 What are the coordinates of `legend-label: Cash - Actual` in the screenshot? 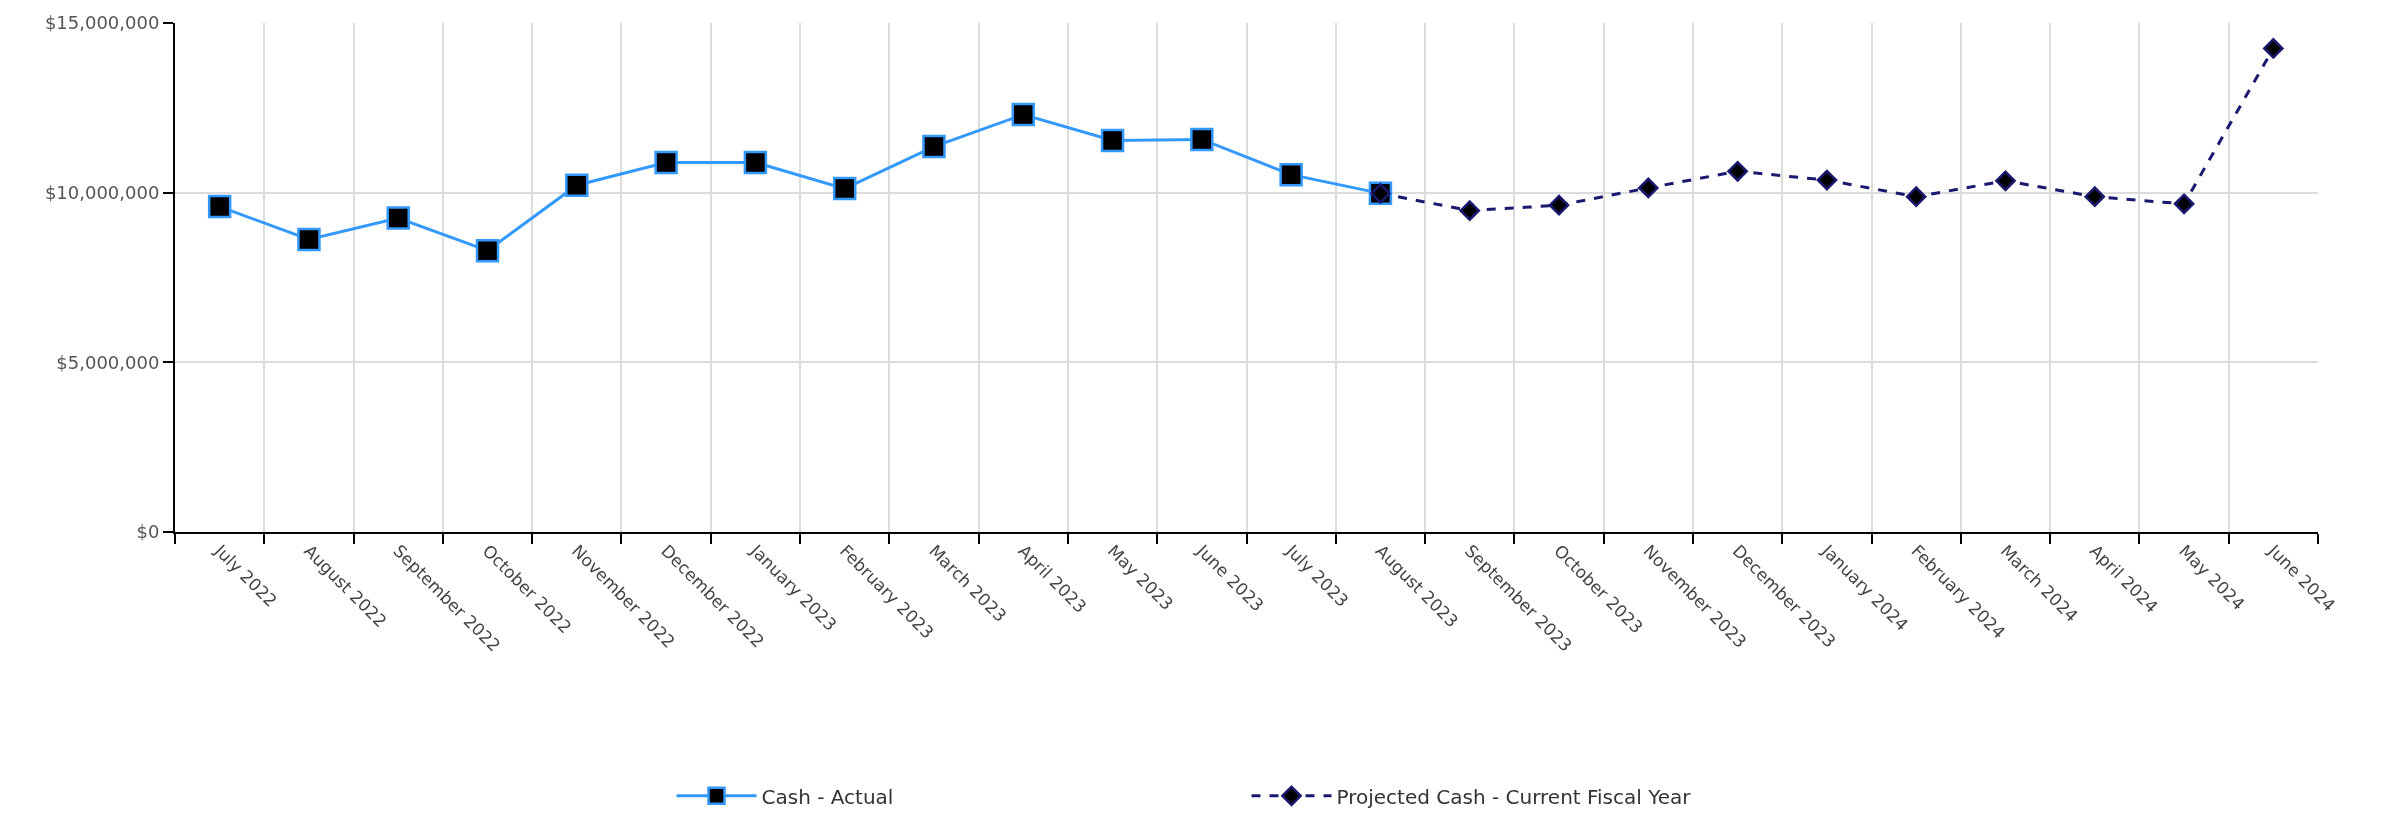 It's located at (827, 796).